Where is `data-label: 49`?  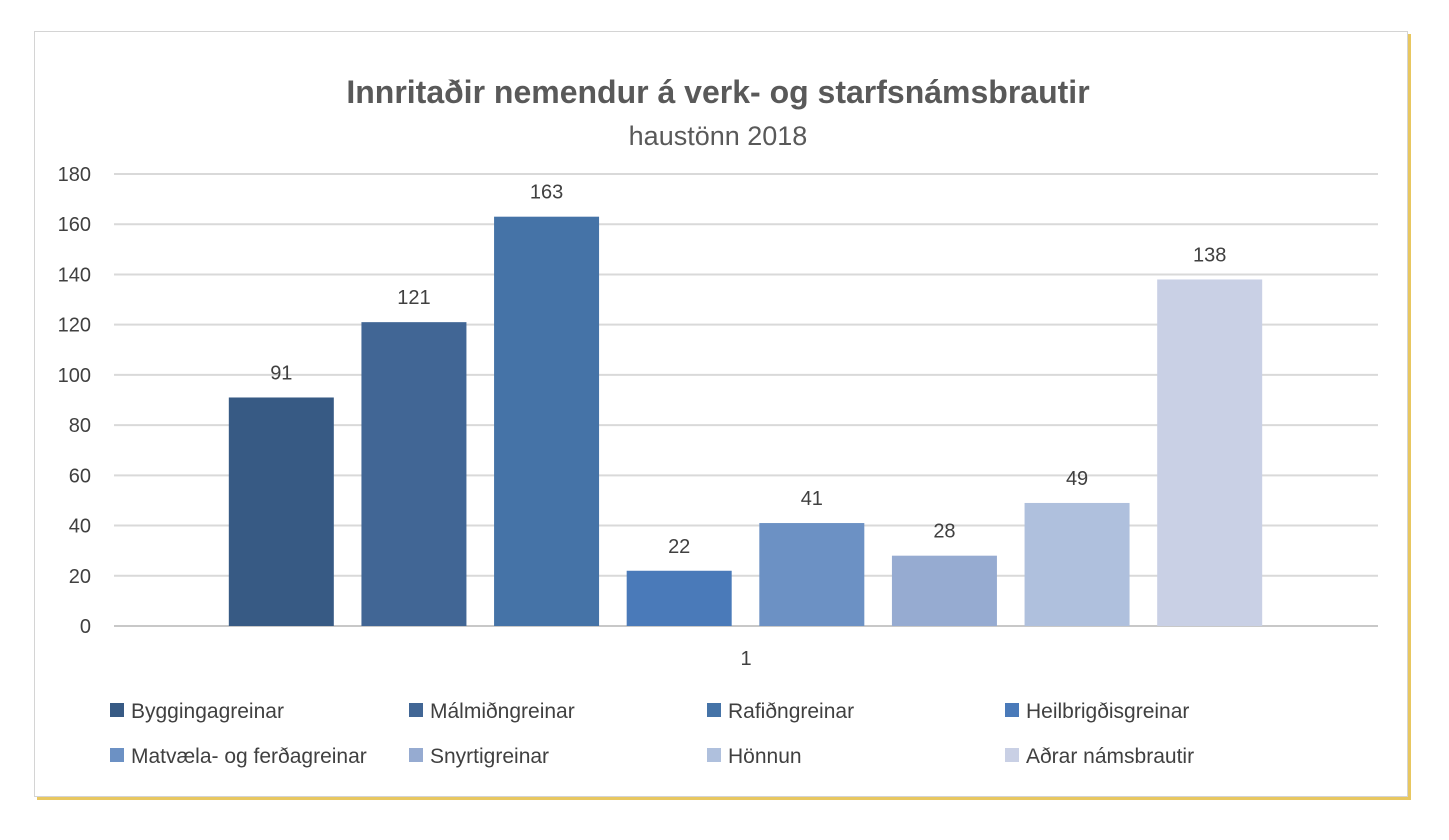
data-label: 49 is located at coordinates (1077, 479).